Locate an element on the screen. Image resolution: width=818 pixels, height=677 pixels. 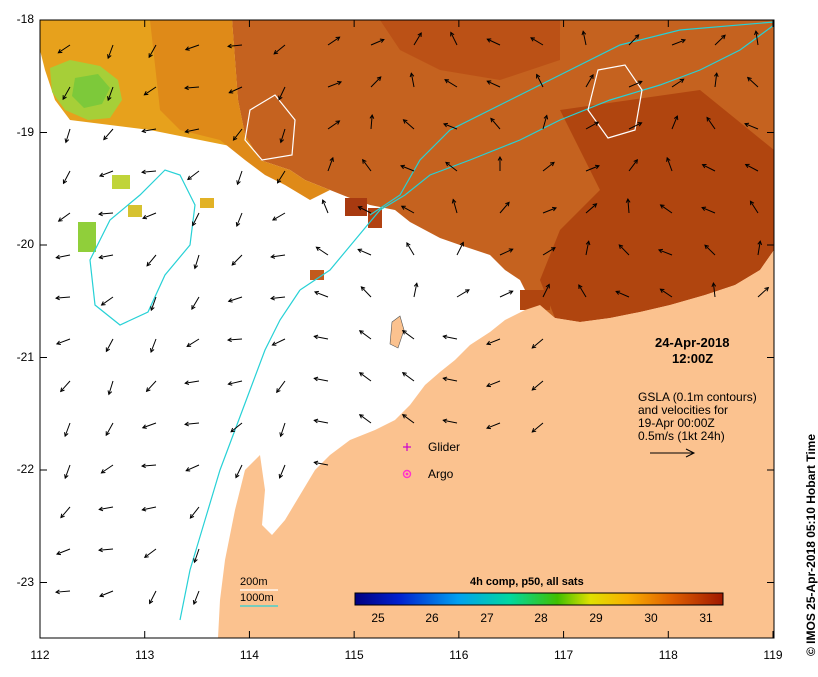
colorbar-tick-label: 28 is located at coordinates (541, 618).